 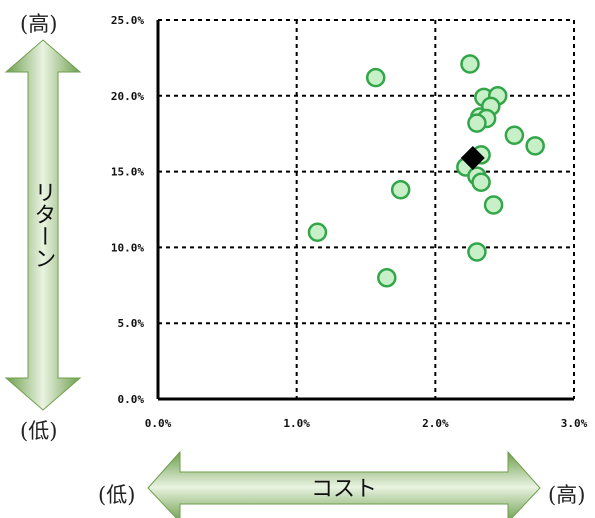 I want to click on x-tick-label: 0.0%, so click(x=158, y=423).